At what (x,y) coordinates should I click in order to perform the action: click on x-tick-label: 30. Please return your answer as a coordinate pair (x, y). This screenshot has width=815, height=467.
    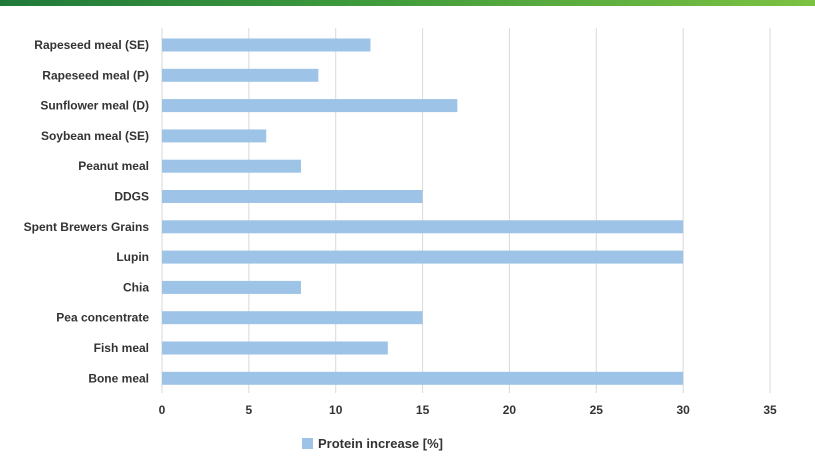
    Looking at the image, I should click on (683, 410).